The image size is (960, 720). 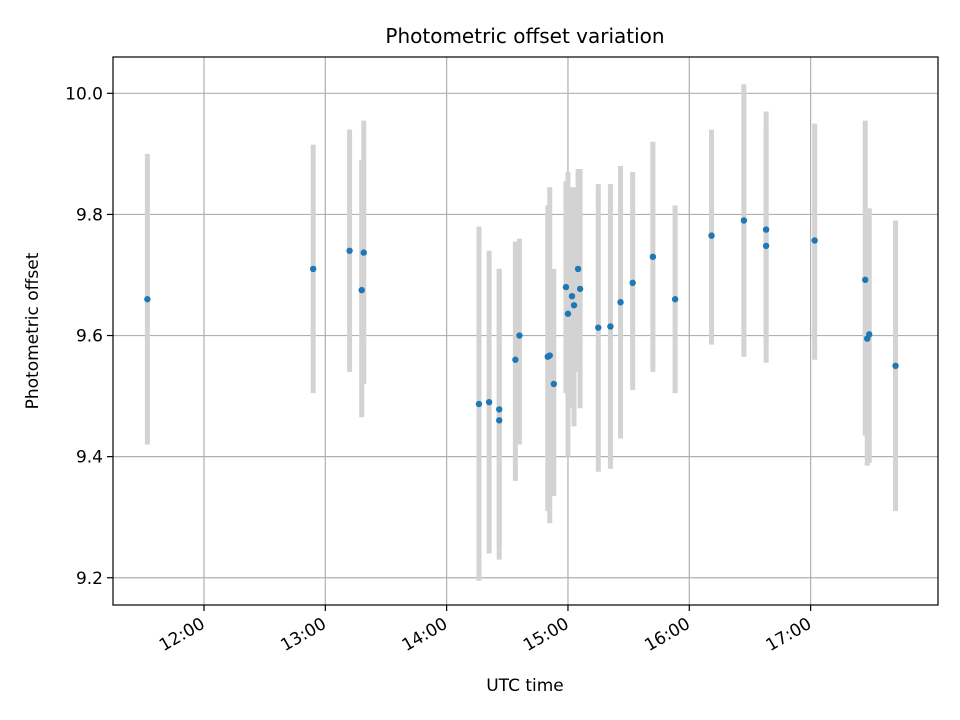 I want to click on y-tick-label: 10.0, so click(x=84, y=94).